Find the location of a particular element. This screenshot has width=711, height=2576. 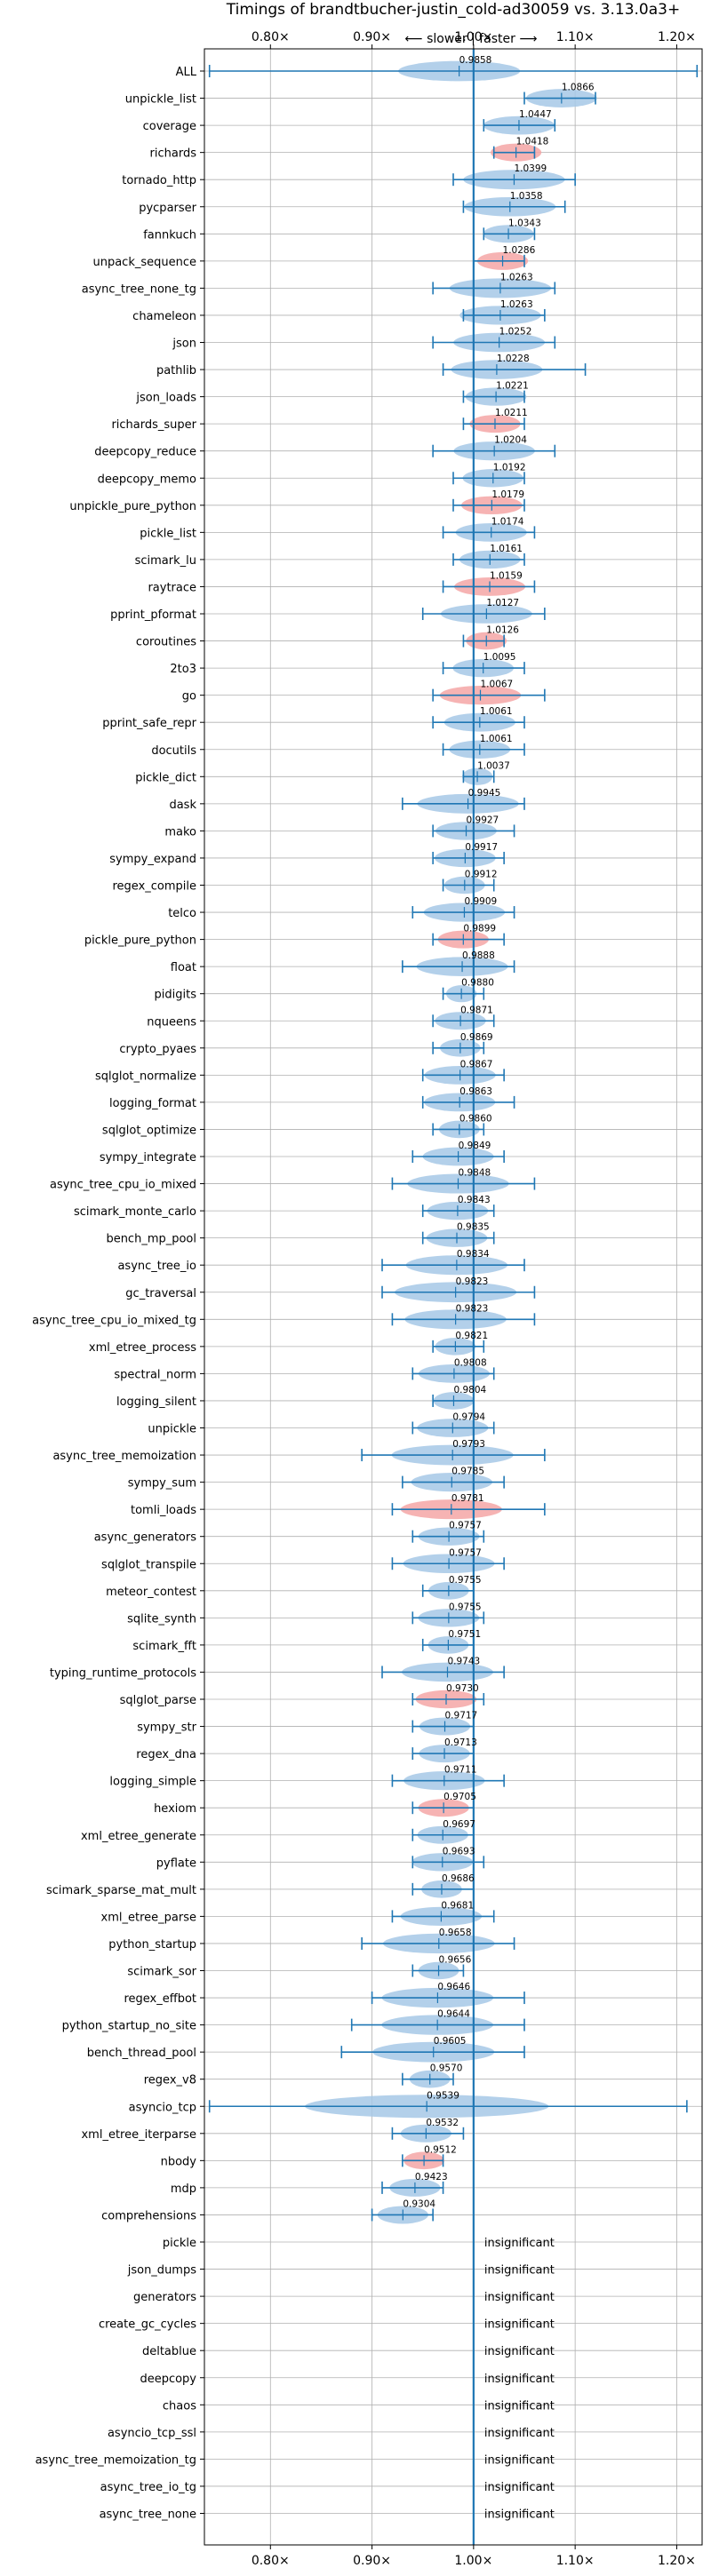

benchmark-label: spectral_norm is located at coordinates (155, 1374).